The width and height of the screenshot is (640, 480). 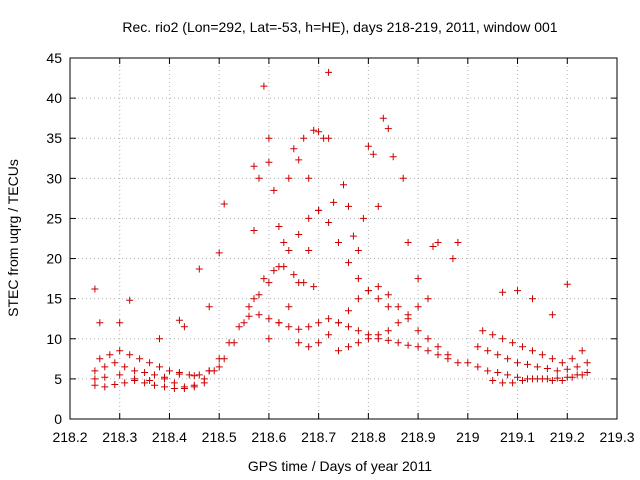 What do you see at coordinates (54, 178) in the screenshot?
I see `y-tick-label: 30` at bounding box center [54, 178].